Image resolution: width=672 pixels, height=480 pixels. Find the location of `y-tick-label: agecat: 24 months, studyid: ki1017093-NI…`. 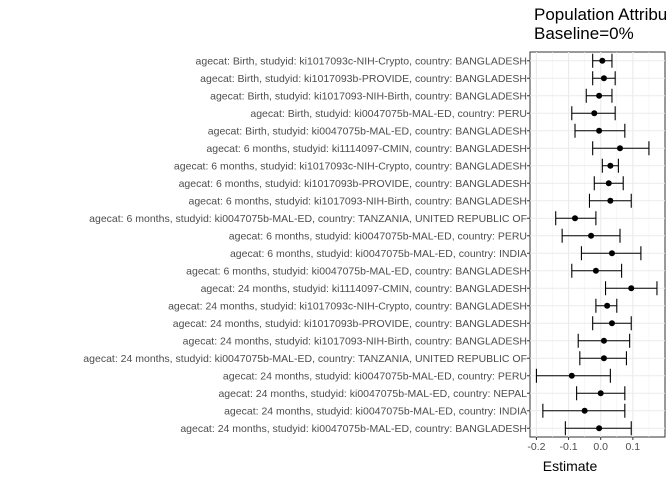

y-tick-label: agecat: 24 months, studyid: ki1017093-NI… is located at coordinates (355, 341).